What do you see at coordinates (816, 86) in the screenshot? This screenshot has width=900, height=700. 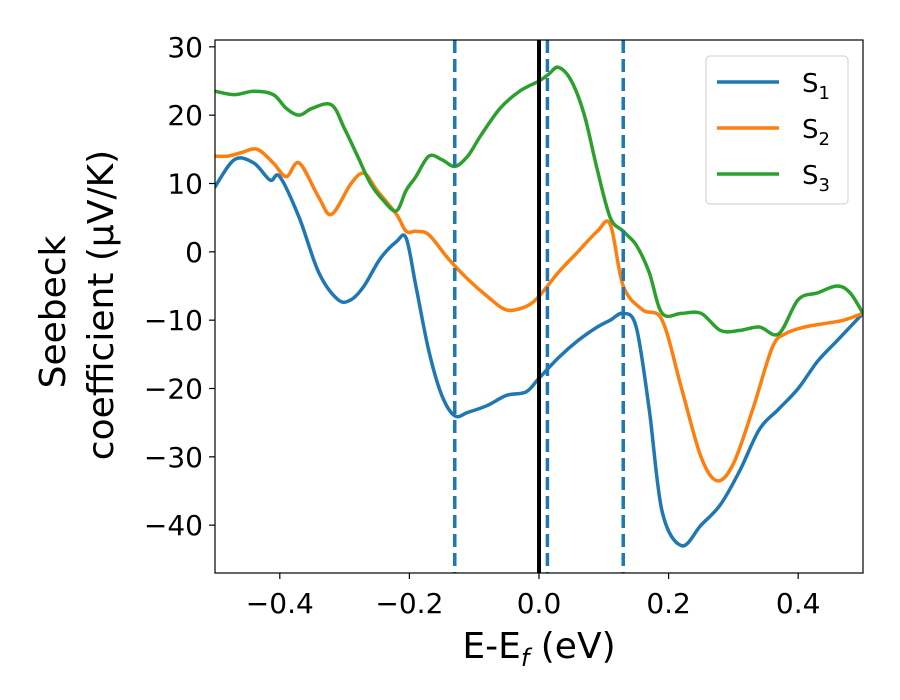 I see `legend-label-s1: S1` at bounding box center [816, 86].